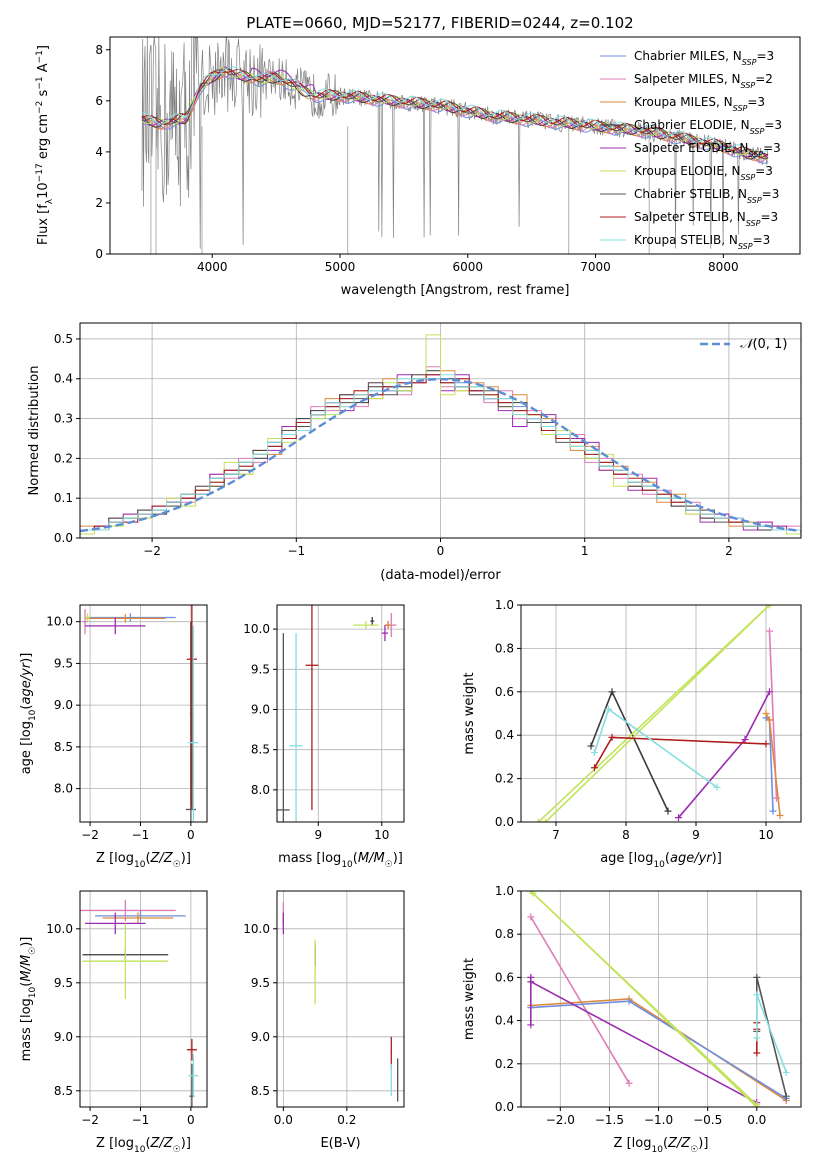  What do you see at coordinates (63, 1037) in the screenshot?
I see `mass-vs-z-ytick-label: 9.0` at bounding box center [63, 1037].